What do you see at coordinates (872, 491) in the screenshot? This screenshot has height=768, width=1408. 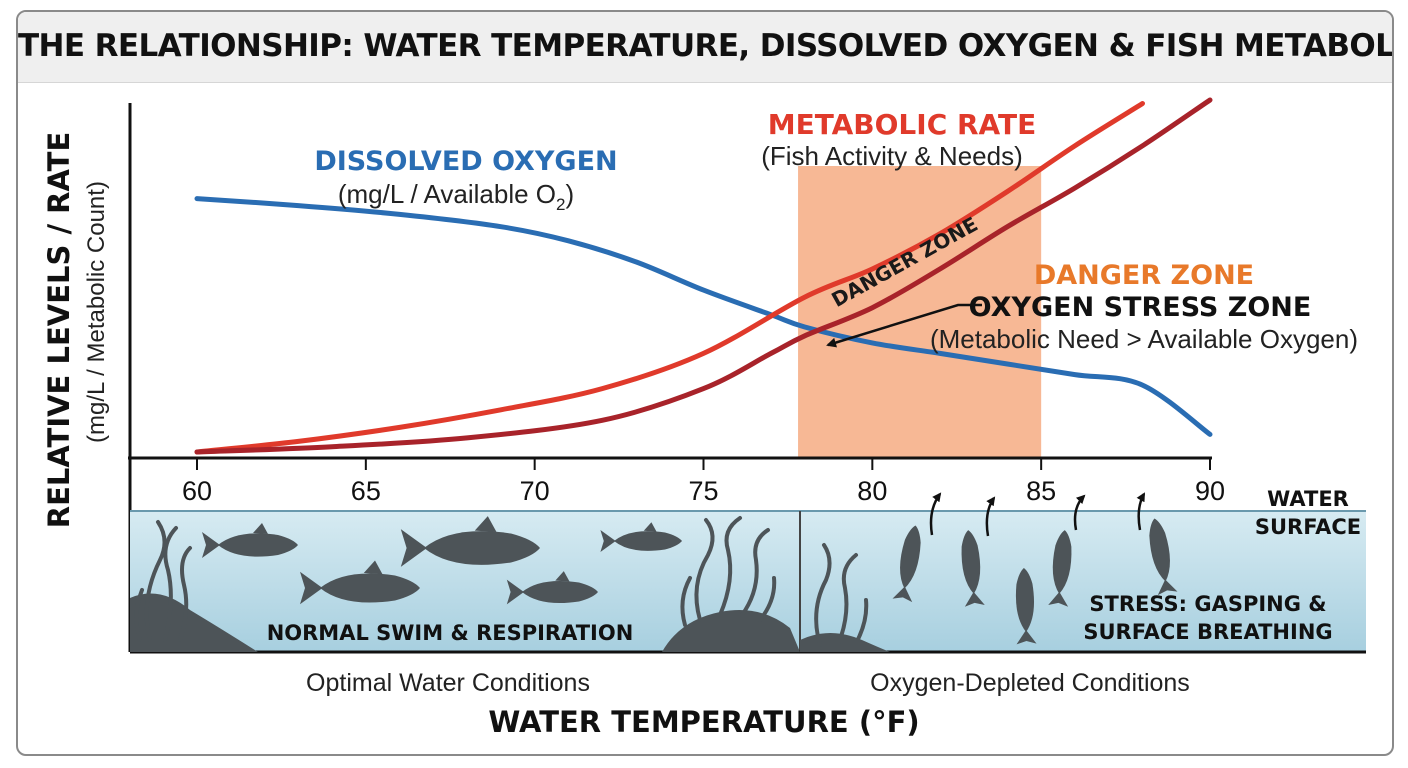 I see `x-tick-label: 80` at bounding box center [872, 491].